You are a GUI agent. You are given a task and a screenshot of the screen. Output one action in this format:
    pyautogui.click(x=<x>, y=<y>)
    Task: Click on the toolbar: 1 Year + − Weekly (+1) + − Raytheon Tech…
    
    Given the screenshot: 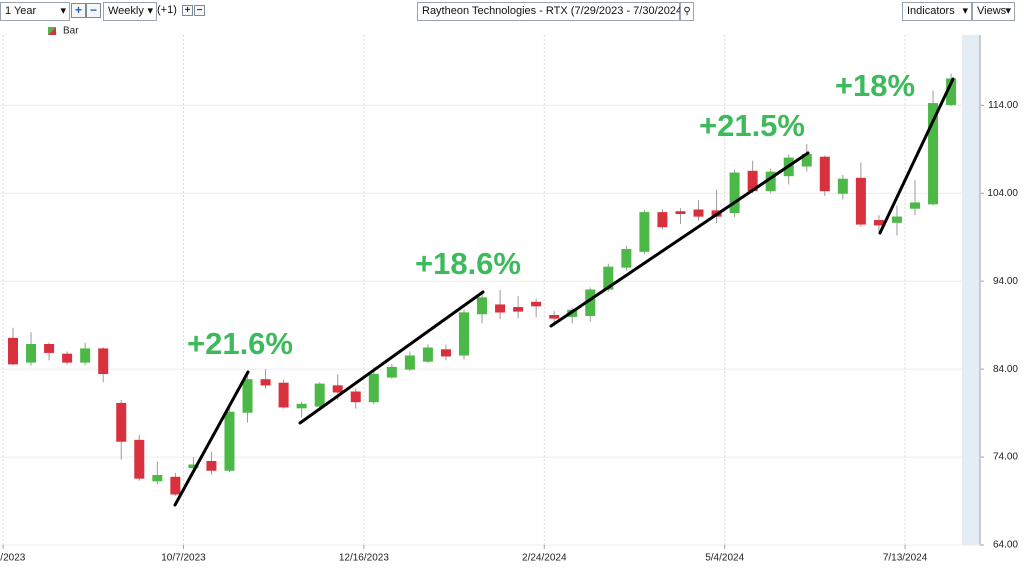 What is the action you would take?
    pyautogui.click(x=512, y=11)
    